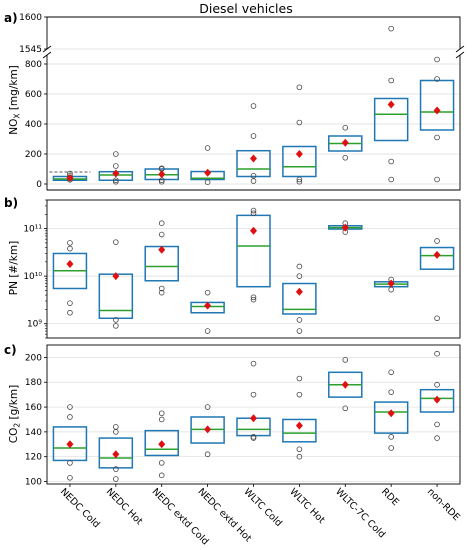  Describe the element at coordinates (253, 32) in the screenshot. I see `panel-a-upper-frame` at that location.